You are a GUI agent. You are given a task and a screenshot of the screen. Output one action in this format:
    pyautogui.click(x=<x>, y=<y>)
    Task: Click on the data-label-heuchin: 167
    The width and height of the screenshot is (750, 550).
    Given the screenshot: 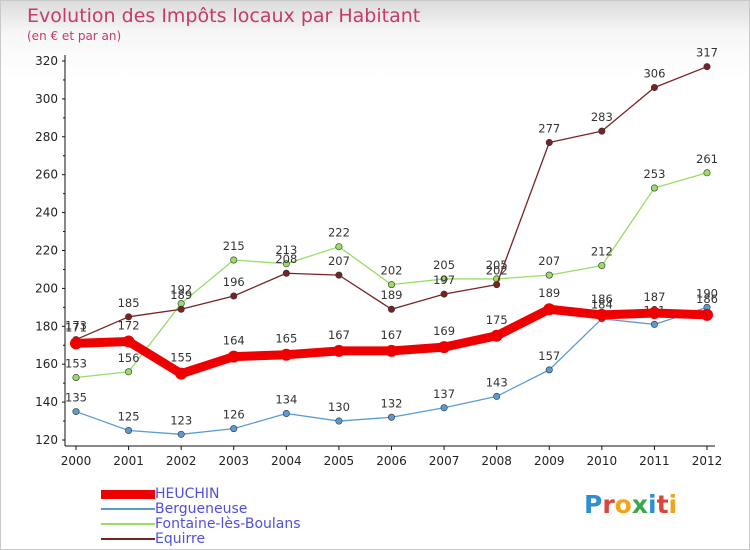 What is the action you would take?
    pyautogui.click(x=339, y=335)
    